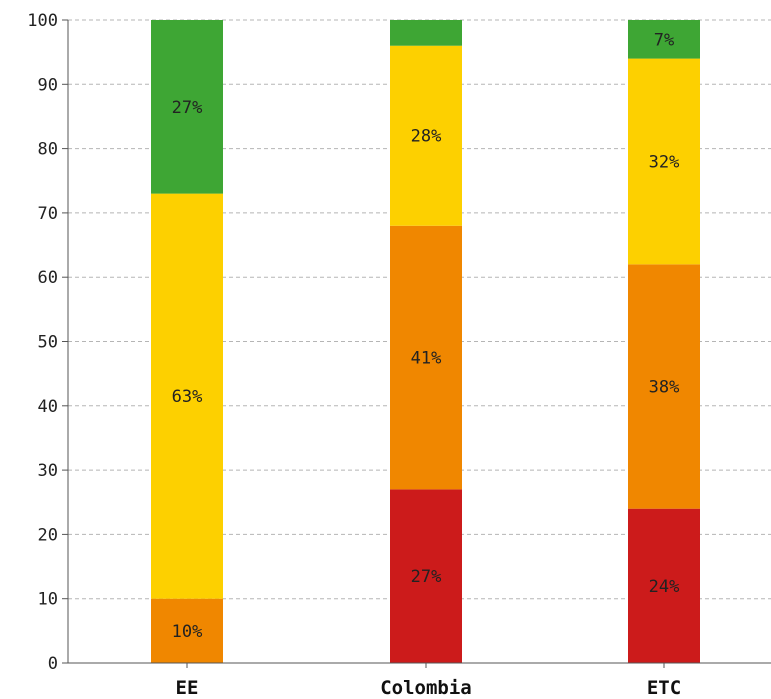 Image resolution: width=771 pixels, height=699 pixels. I want to click on data-label-colombia-0: 27%, so click(426, 577).